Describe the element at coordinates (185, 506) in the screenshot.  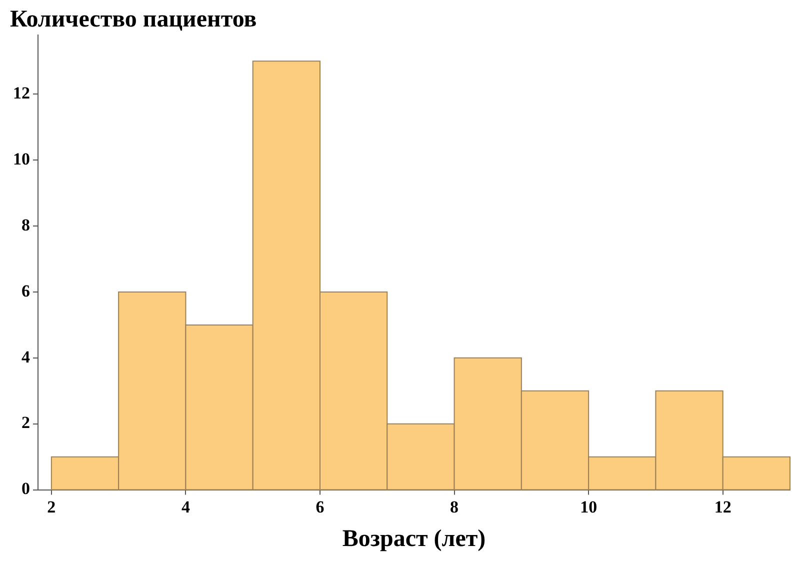
I see `x-tick-label: 4` at that location.